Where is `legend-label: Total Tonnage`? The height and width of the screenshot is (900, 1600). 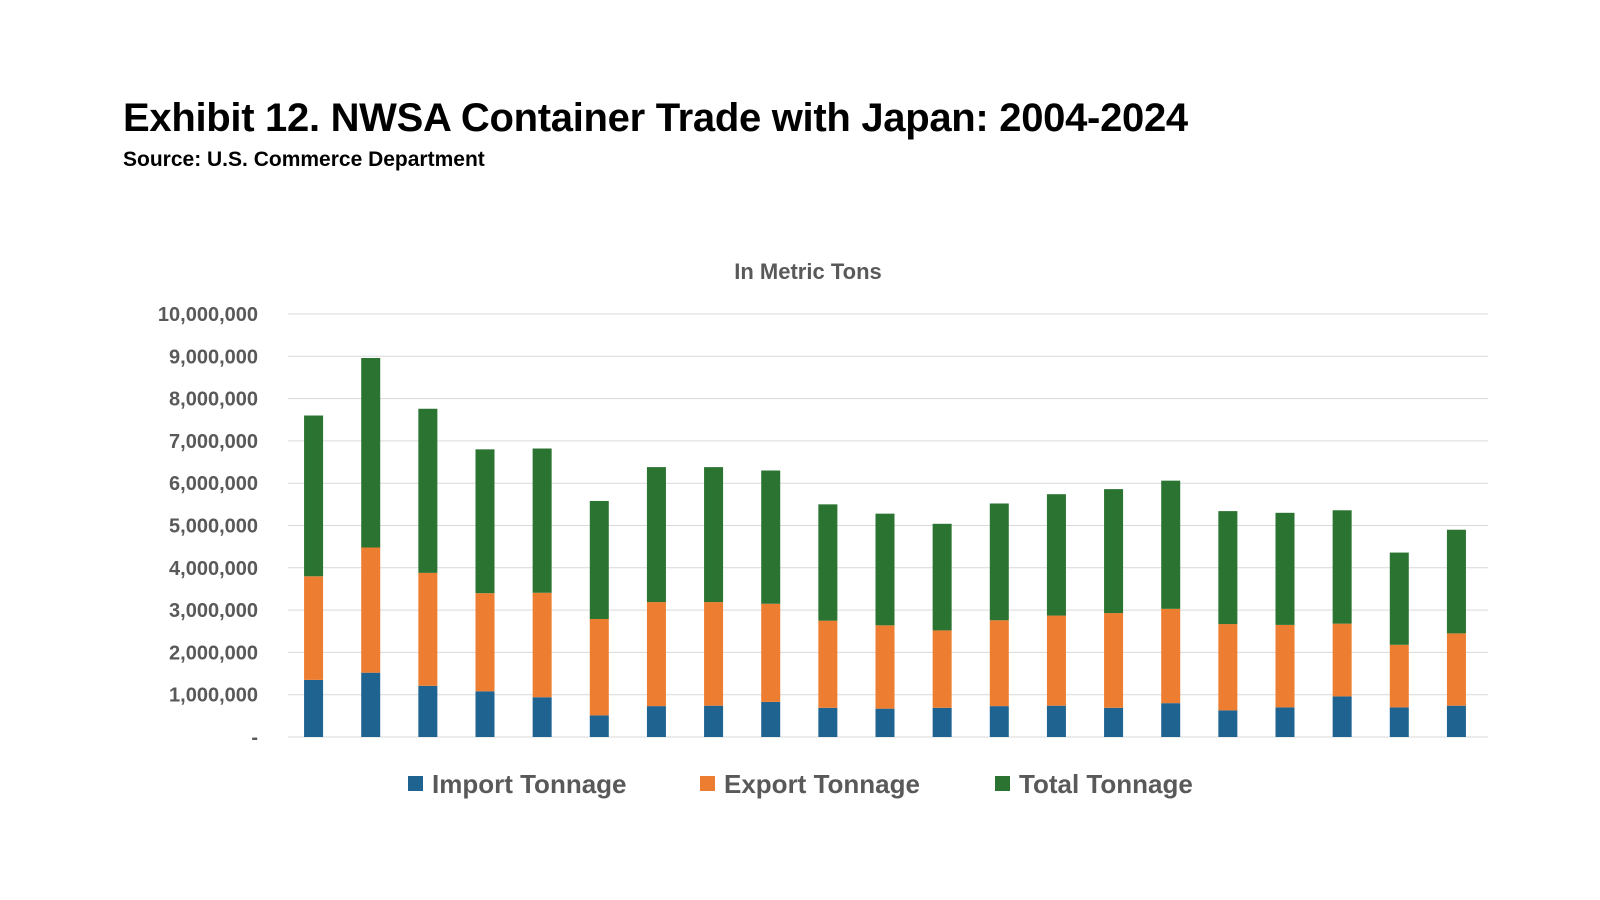
legend-label: Total Tonnage is located at coordinates (1106, 784).